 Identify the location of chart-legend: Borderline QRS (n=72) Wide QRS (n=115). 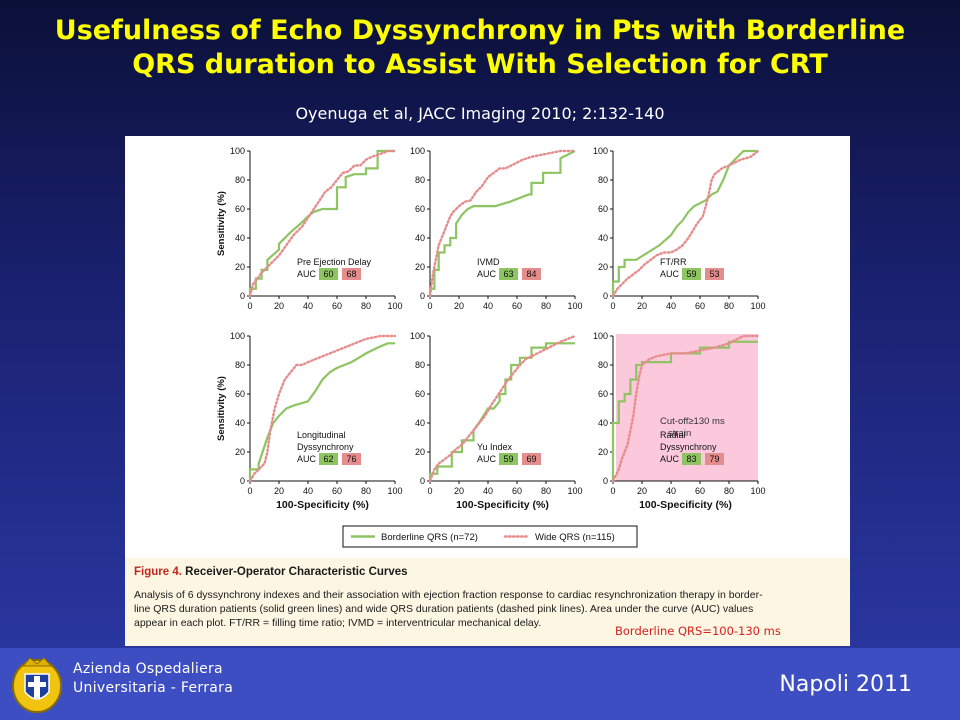
(490, 536).